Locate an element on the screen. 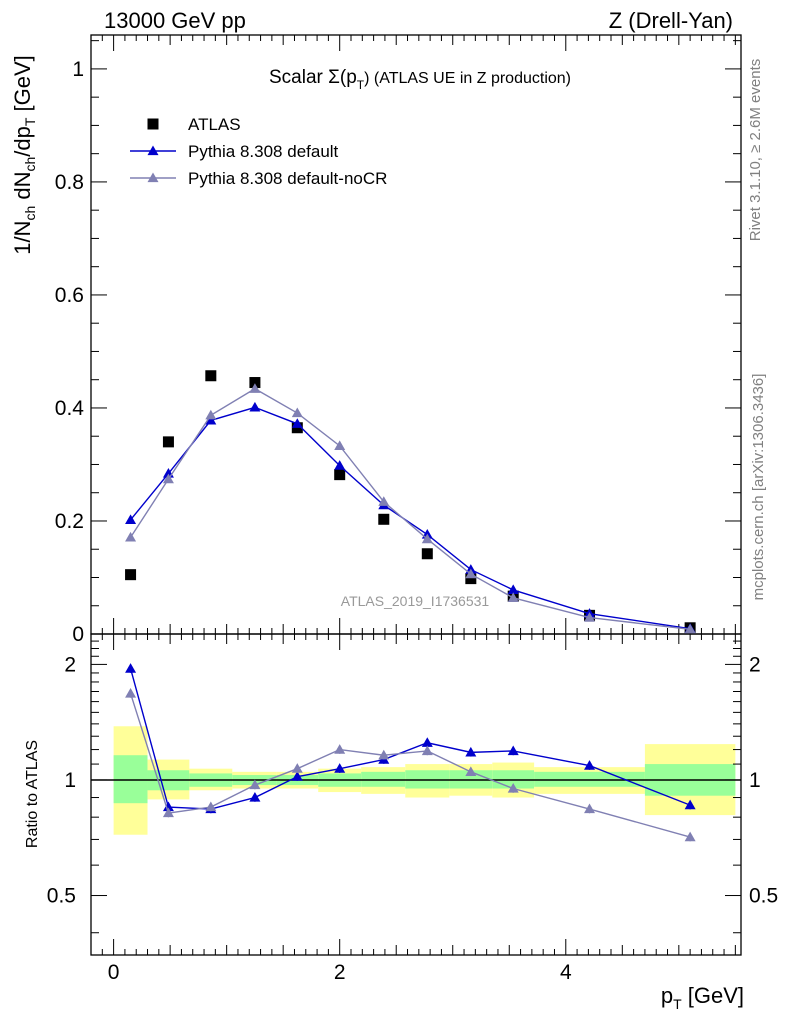  watermark: ATLAS_2019_I1736531 is located at coordinates (415, 601).